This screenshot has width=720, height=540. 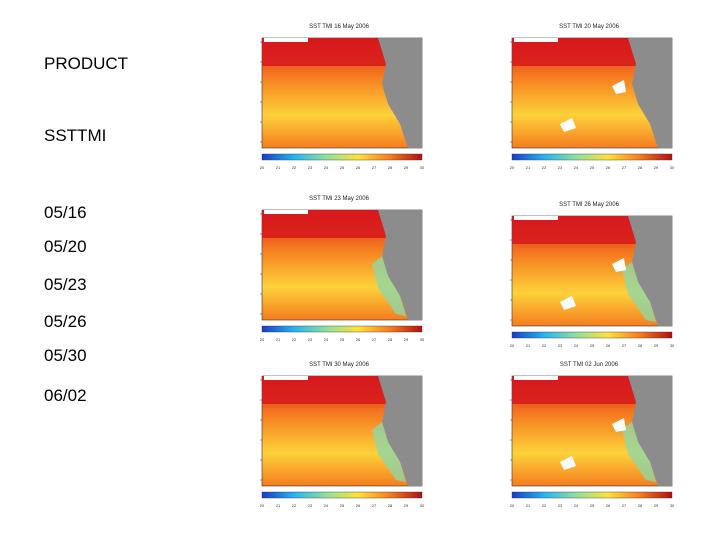 I want to click on product-label: PRODUCT, so click(x=86, y=63).